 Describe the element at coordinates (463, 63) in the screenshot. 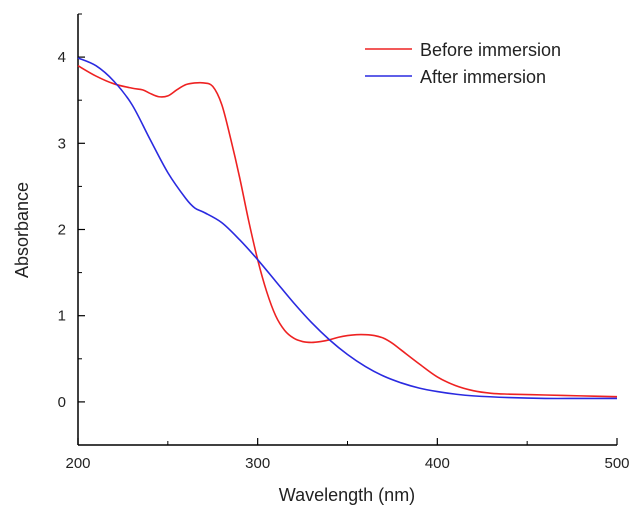

I see `legend: Before immersion After immersion` at that location.